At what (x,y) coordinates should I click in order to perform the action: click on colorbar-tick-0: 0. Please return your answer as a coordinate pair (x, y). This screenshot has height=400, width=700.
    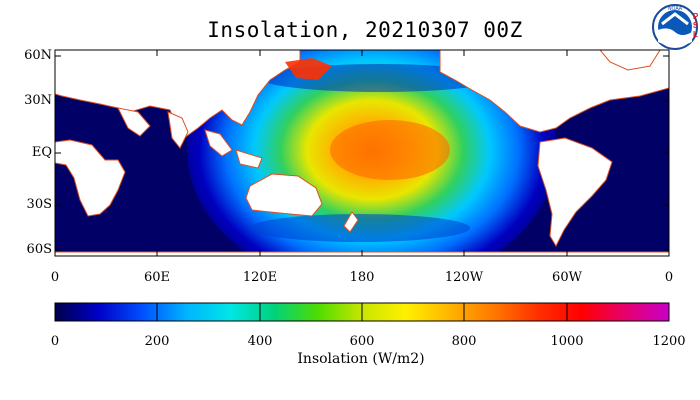
    Looking at the image, I should click on (55, 341).